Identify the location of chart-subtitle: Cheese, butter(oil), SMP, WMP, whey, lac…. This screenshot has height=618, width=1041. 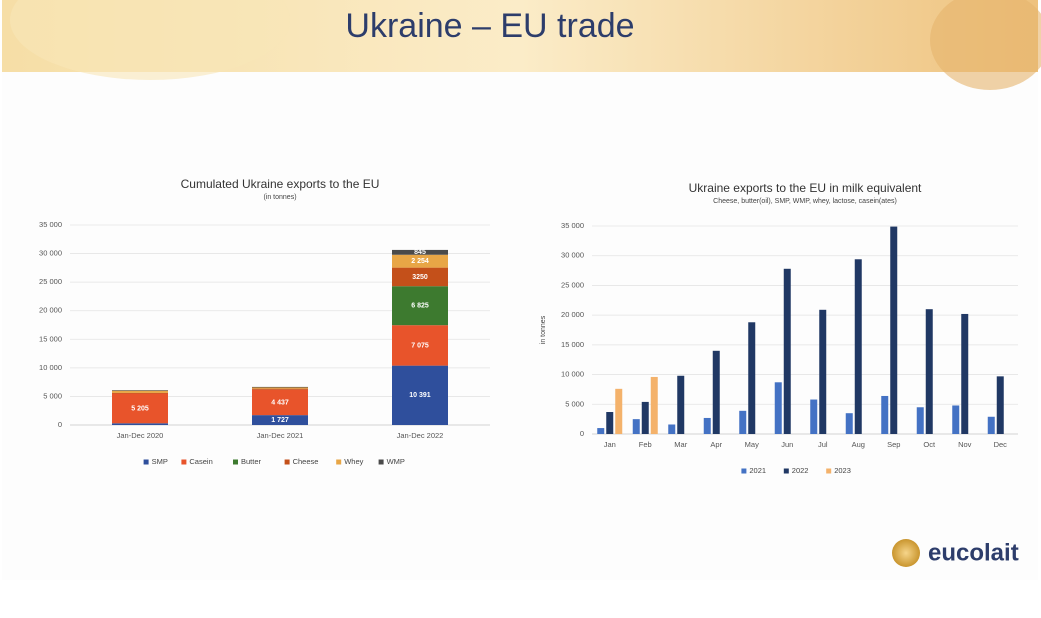
(805, 201).